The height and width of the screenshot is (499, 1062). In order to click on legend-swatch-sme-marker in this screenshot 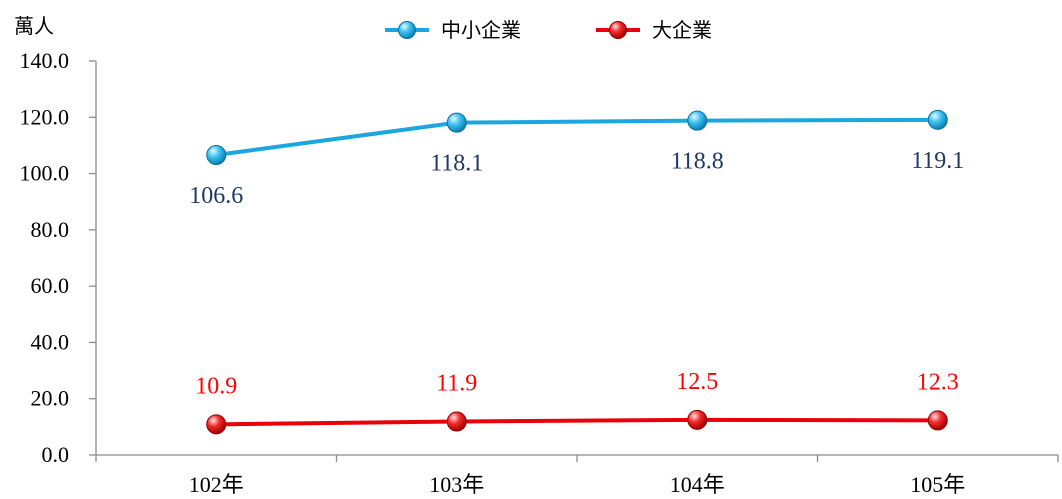, I will do `click(407, 30)`.